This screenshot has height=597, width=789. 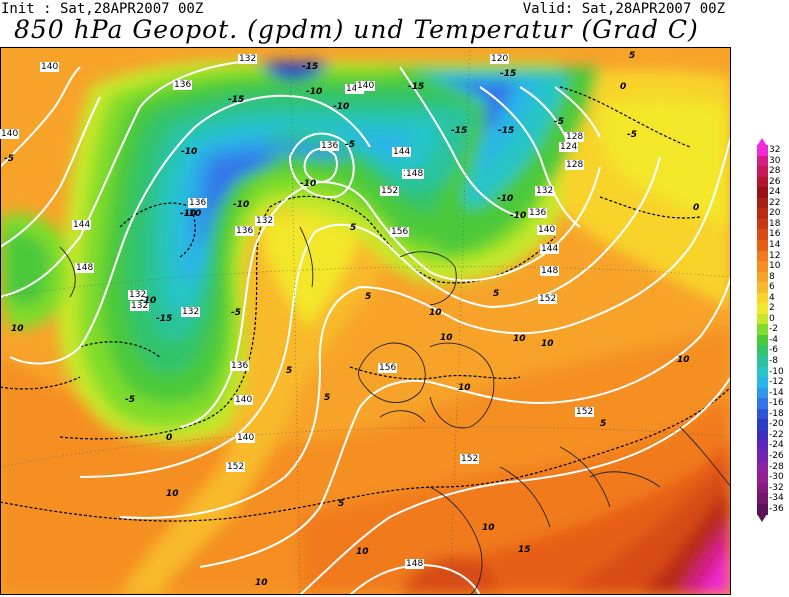 I want to click on legend-label: 18, so click(x=775, y=223).